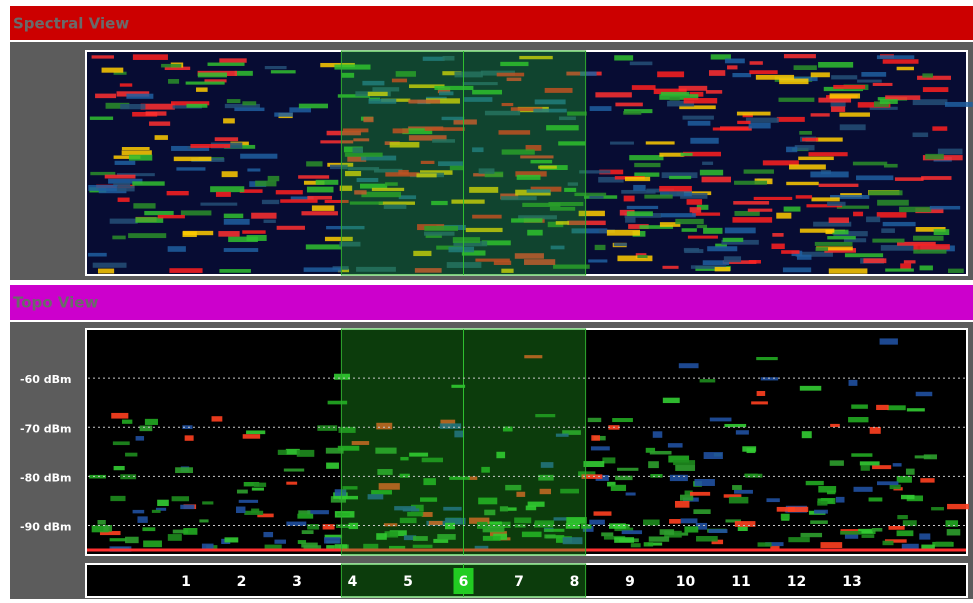 This screenshot has height=603, width=973. Describe the element at coordinates (45, 527) in the screenshot. I see `y-tick-label: -90 dBm` at that location.